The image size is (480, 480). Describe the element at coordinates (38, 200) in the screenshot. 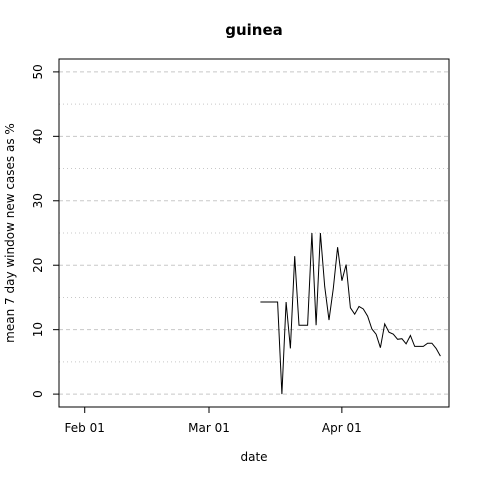

I see `y-tick-label: 30` at that location.